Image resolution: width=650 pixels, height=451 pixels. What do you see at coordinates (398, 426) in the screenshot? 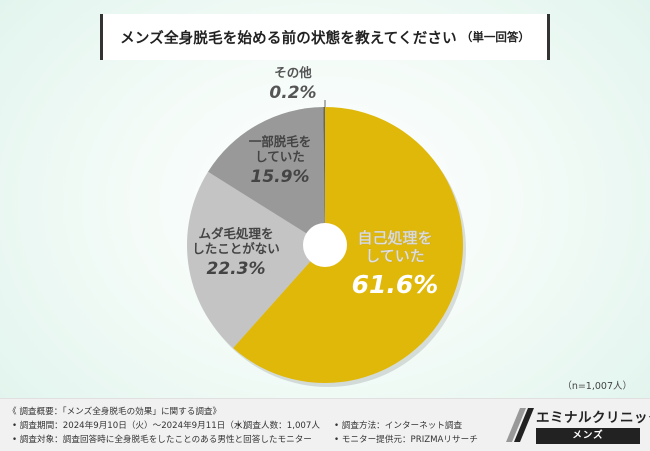
I see `footer-method: • 調査方法：インターネット調査` at bounding box center [398, 426].